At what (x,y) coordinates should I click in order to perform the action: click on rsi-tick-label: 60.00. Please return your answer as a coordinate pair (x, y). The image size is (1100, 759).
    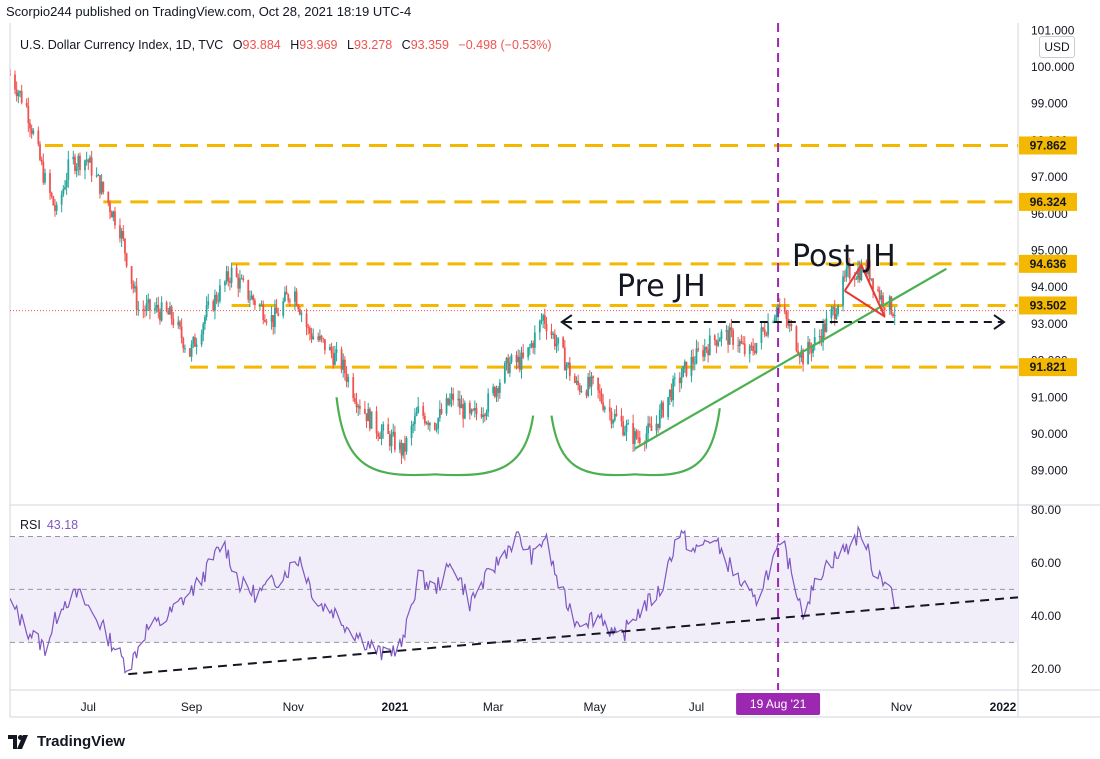
    Looking at the image, I should click on (1046, 563).